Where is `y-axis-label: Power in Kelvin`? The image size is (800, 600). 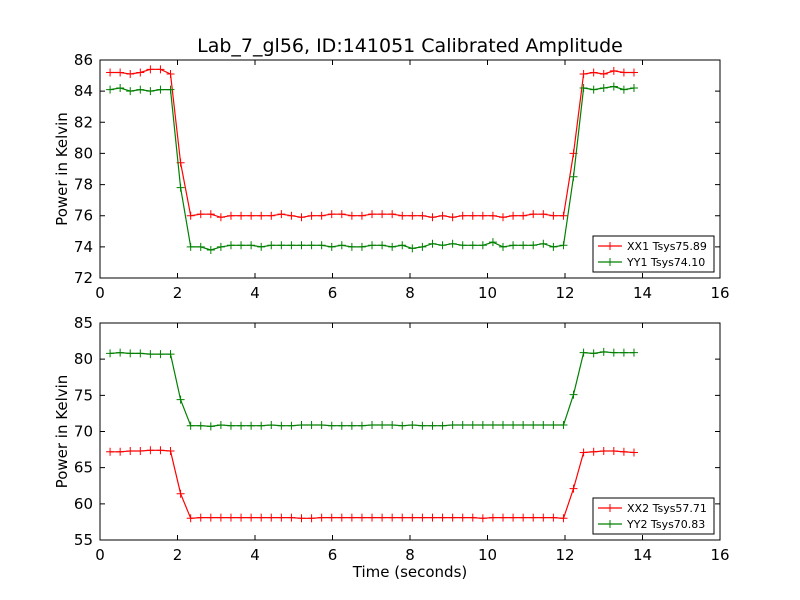 y-axis-label: Power in Kelvin is located at coordinates (62, 432).